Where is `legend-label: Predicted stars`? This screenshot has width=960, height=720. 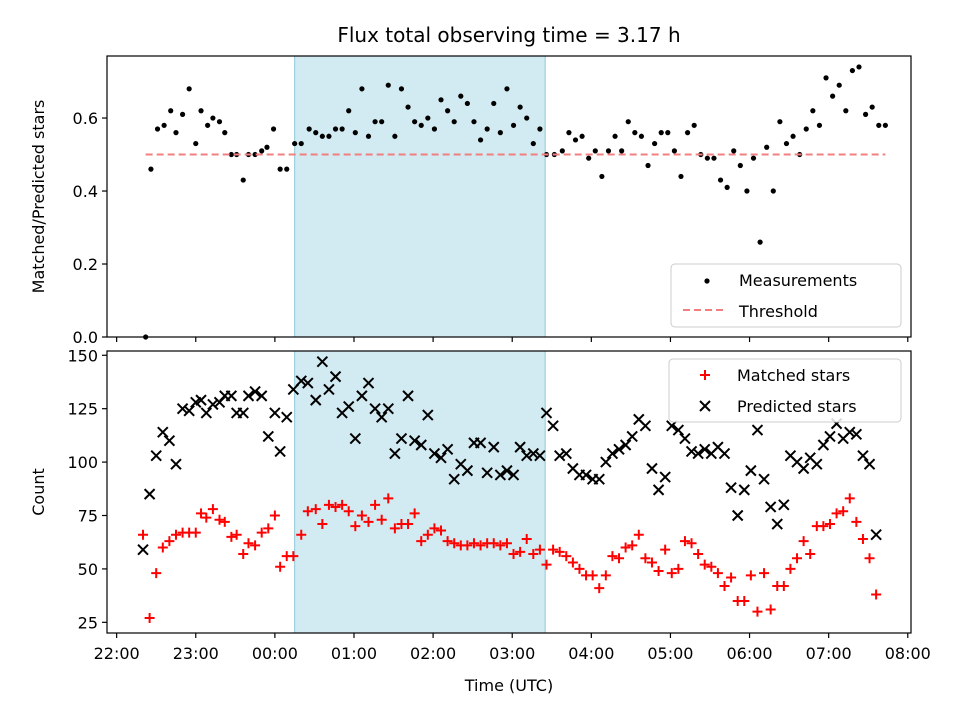
legend-label: Predicted stars is located at coordinates (797, 406).